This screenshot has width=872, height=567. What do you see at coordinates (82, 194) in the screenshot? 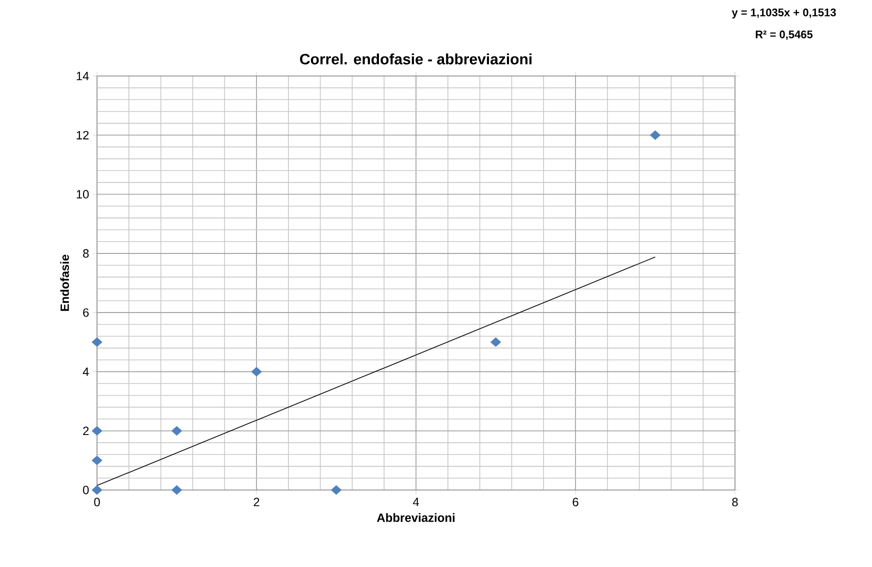
I see `y-tick-label: 10` at bounding box center [82, 194].